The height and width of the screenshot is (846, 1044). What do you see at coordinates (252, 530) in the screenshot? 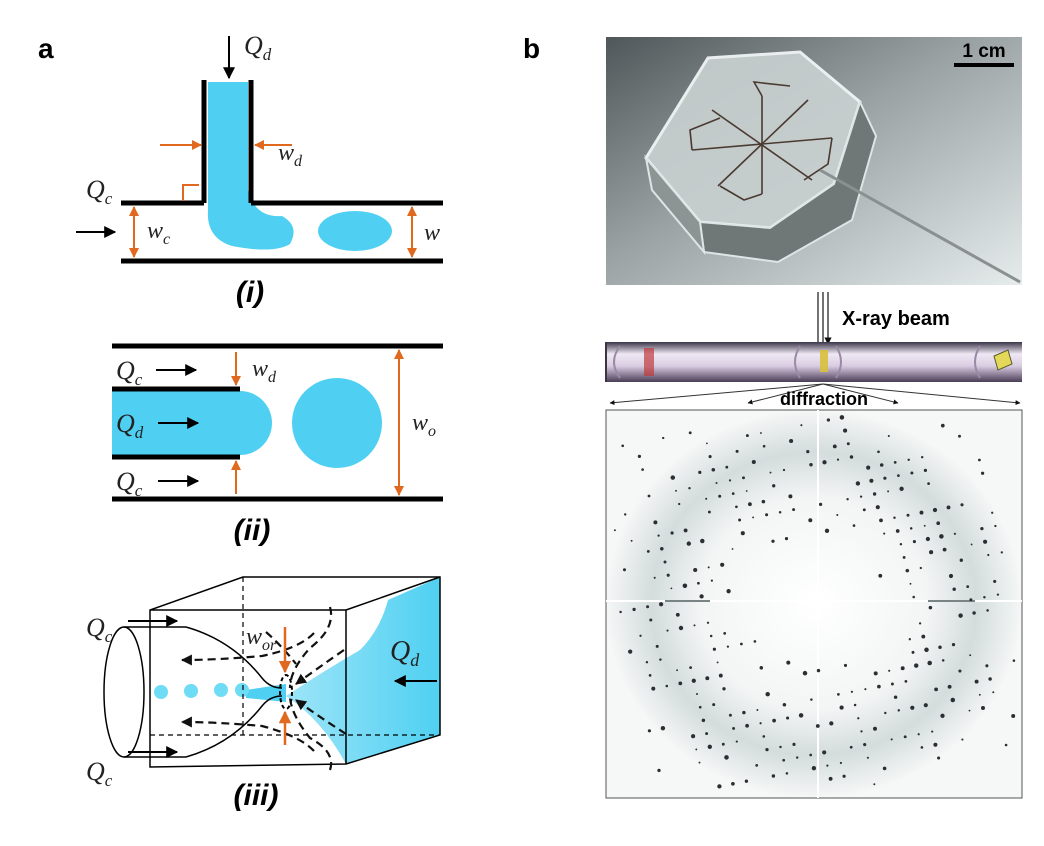
I see `subpanel-ii-label: (ii)` at bounding box center [252, 530].